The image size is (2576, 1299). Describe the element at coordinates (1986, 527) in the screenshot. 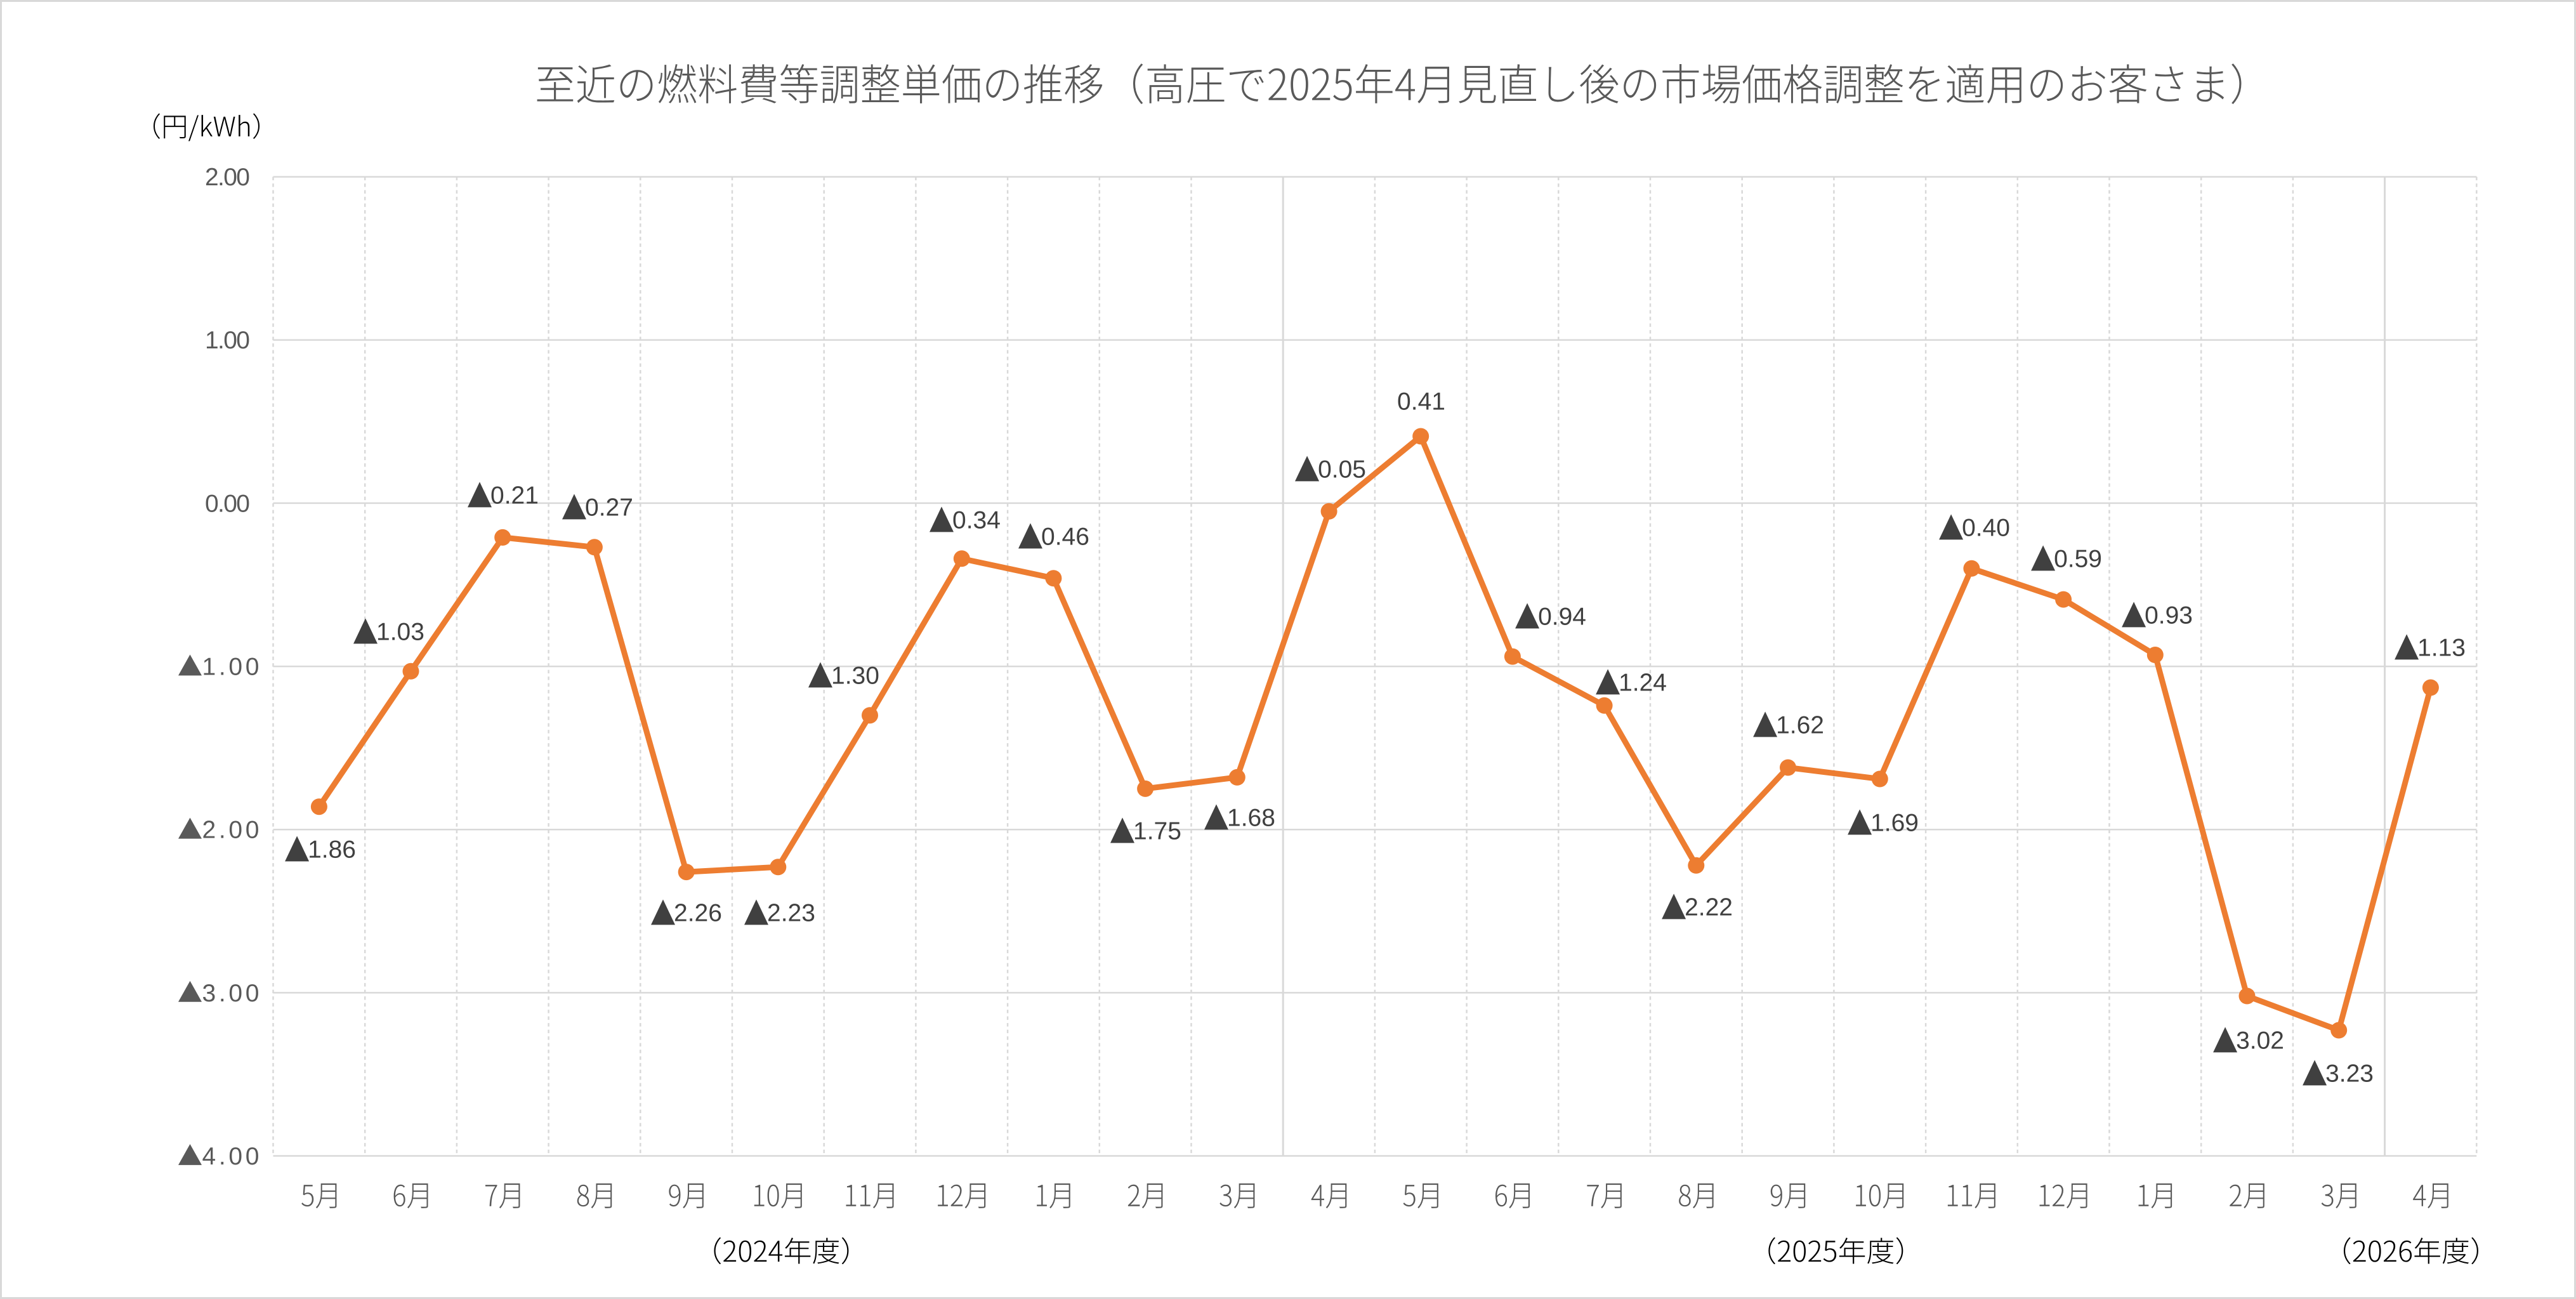

I see `svg-text: 0.40` at that location.